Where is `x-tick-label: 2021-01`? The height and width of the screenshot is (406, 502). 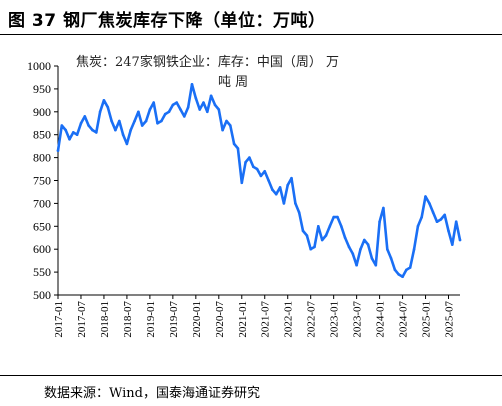 x-tick-label: 2021-01 is located at coordinates (243, 319).